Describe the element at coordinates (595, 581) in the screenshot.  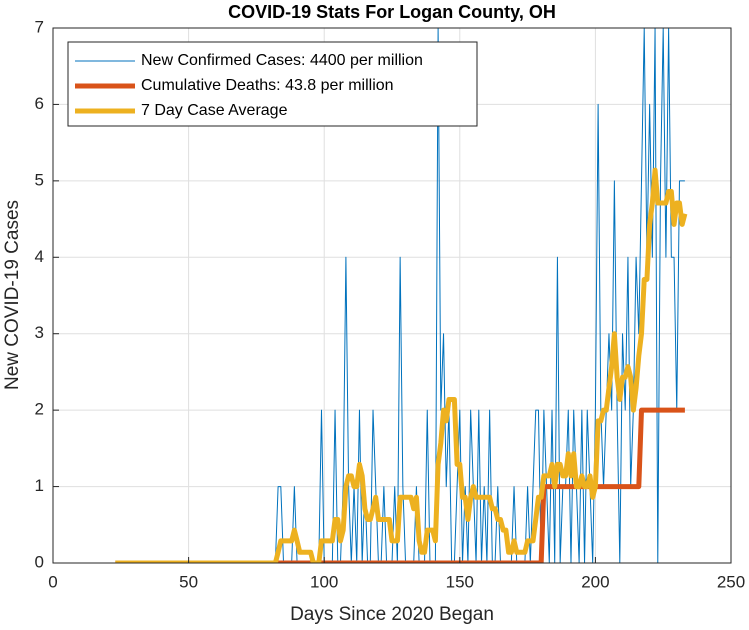
I see `x-tick-label: 200` at that location.